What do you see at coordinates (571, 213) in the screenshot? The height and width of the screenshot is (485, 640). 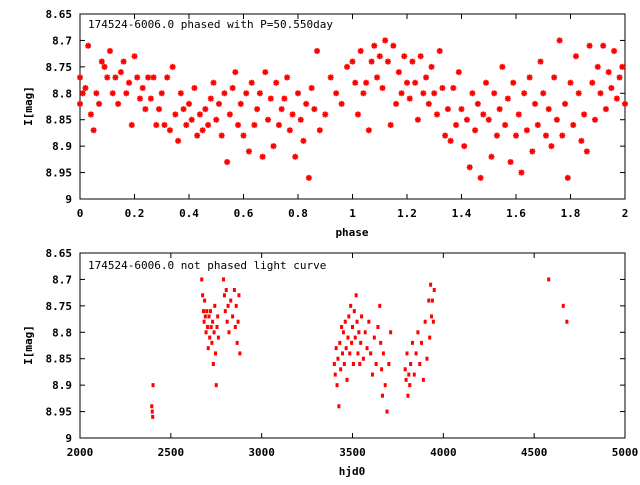 I see `x-tick-label: 1.8` at bounding box center [571, 213].